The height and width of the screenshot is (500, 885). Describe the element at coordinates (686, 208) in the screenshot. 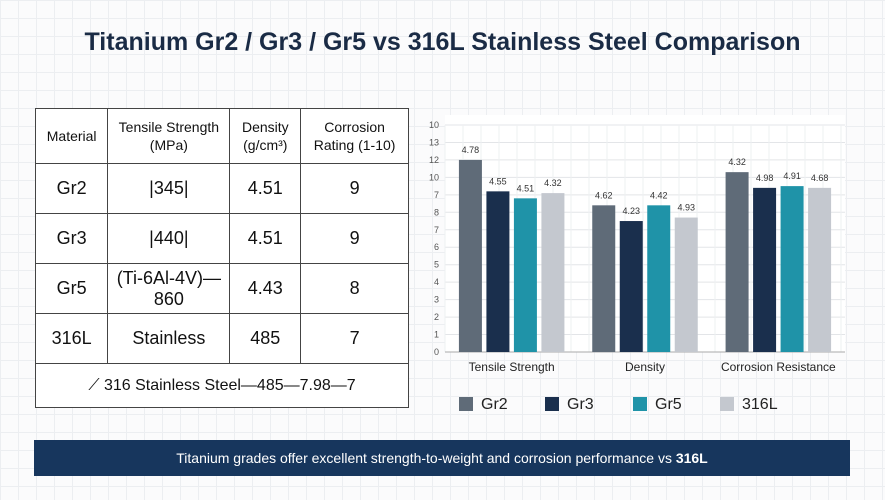

I see `bar-note: 4.93` at that location.